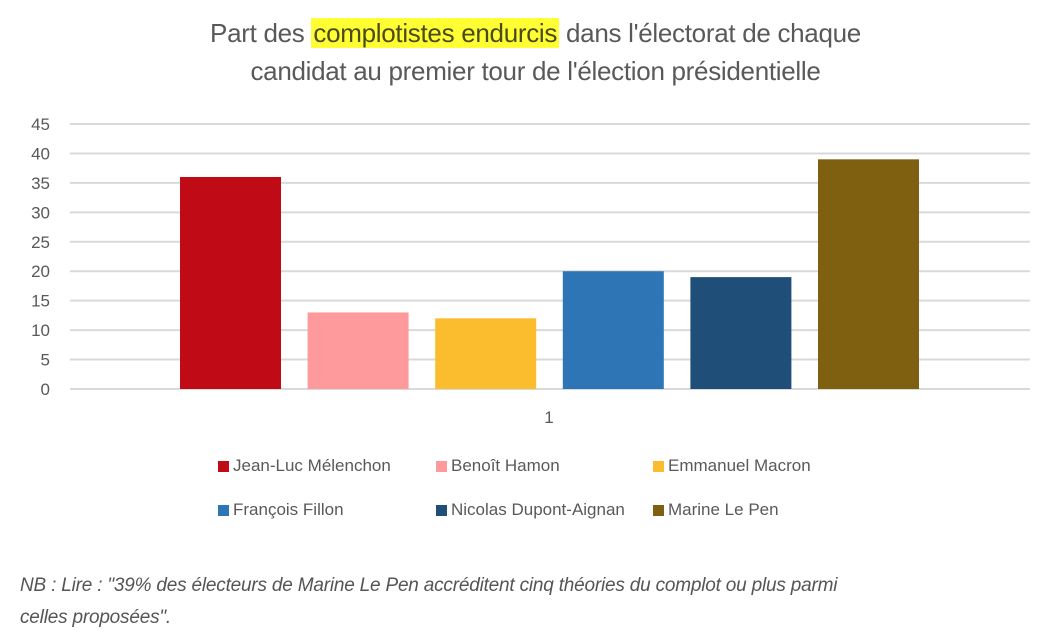 The width and height of the screenshot is (1051, 637). Describe the element at coordinates (40, 183) in the screenshot. I see `y-tick-label: 35` at that location.